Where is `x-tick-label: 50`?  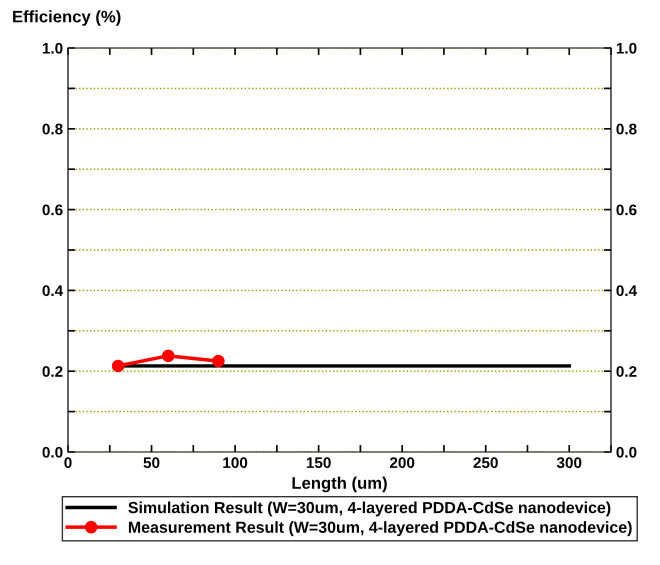
x-tick-label: 50 is located at coordinates (152, 462).